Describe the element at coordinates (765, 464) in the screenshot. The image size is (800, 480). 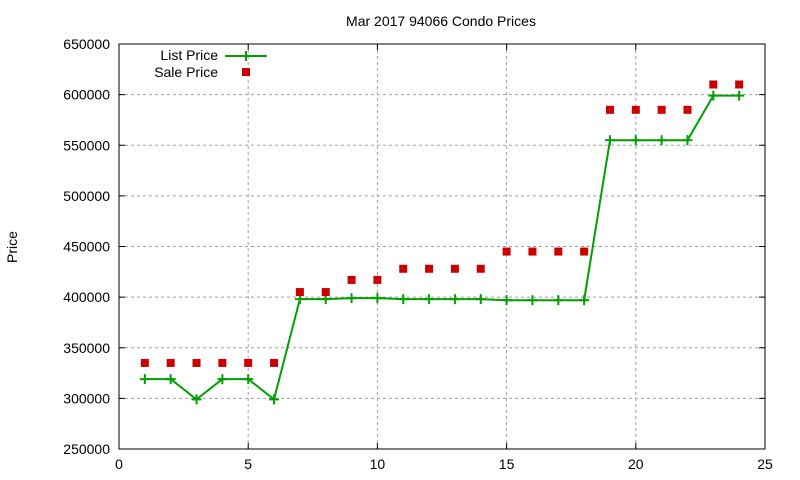
I see `x-tick-label: 25` at that location.